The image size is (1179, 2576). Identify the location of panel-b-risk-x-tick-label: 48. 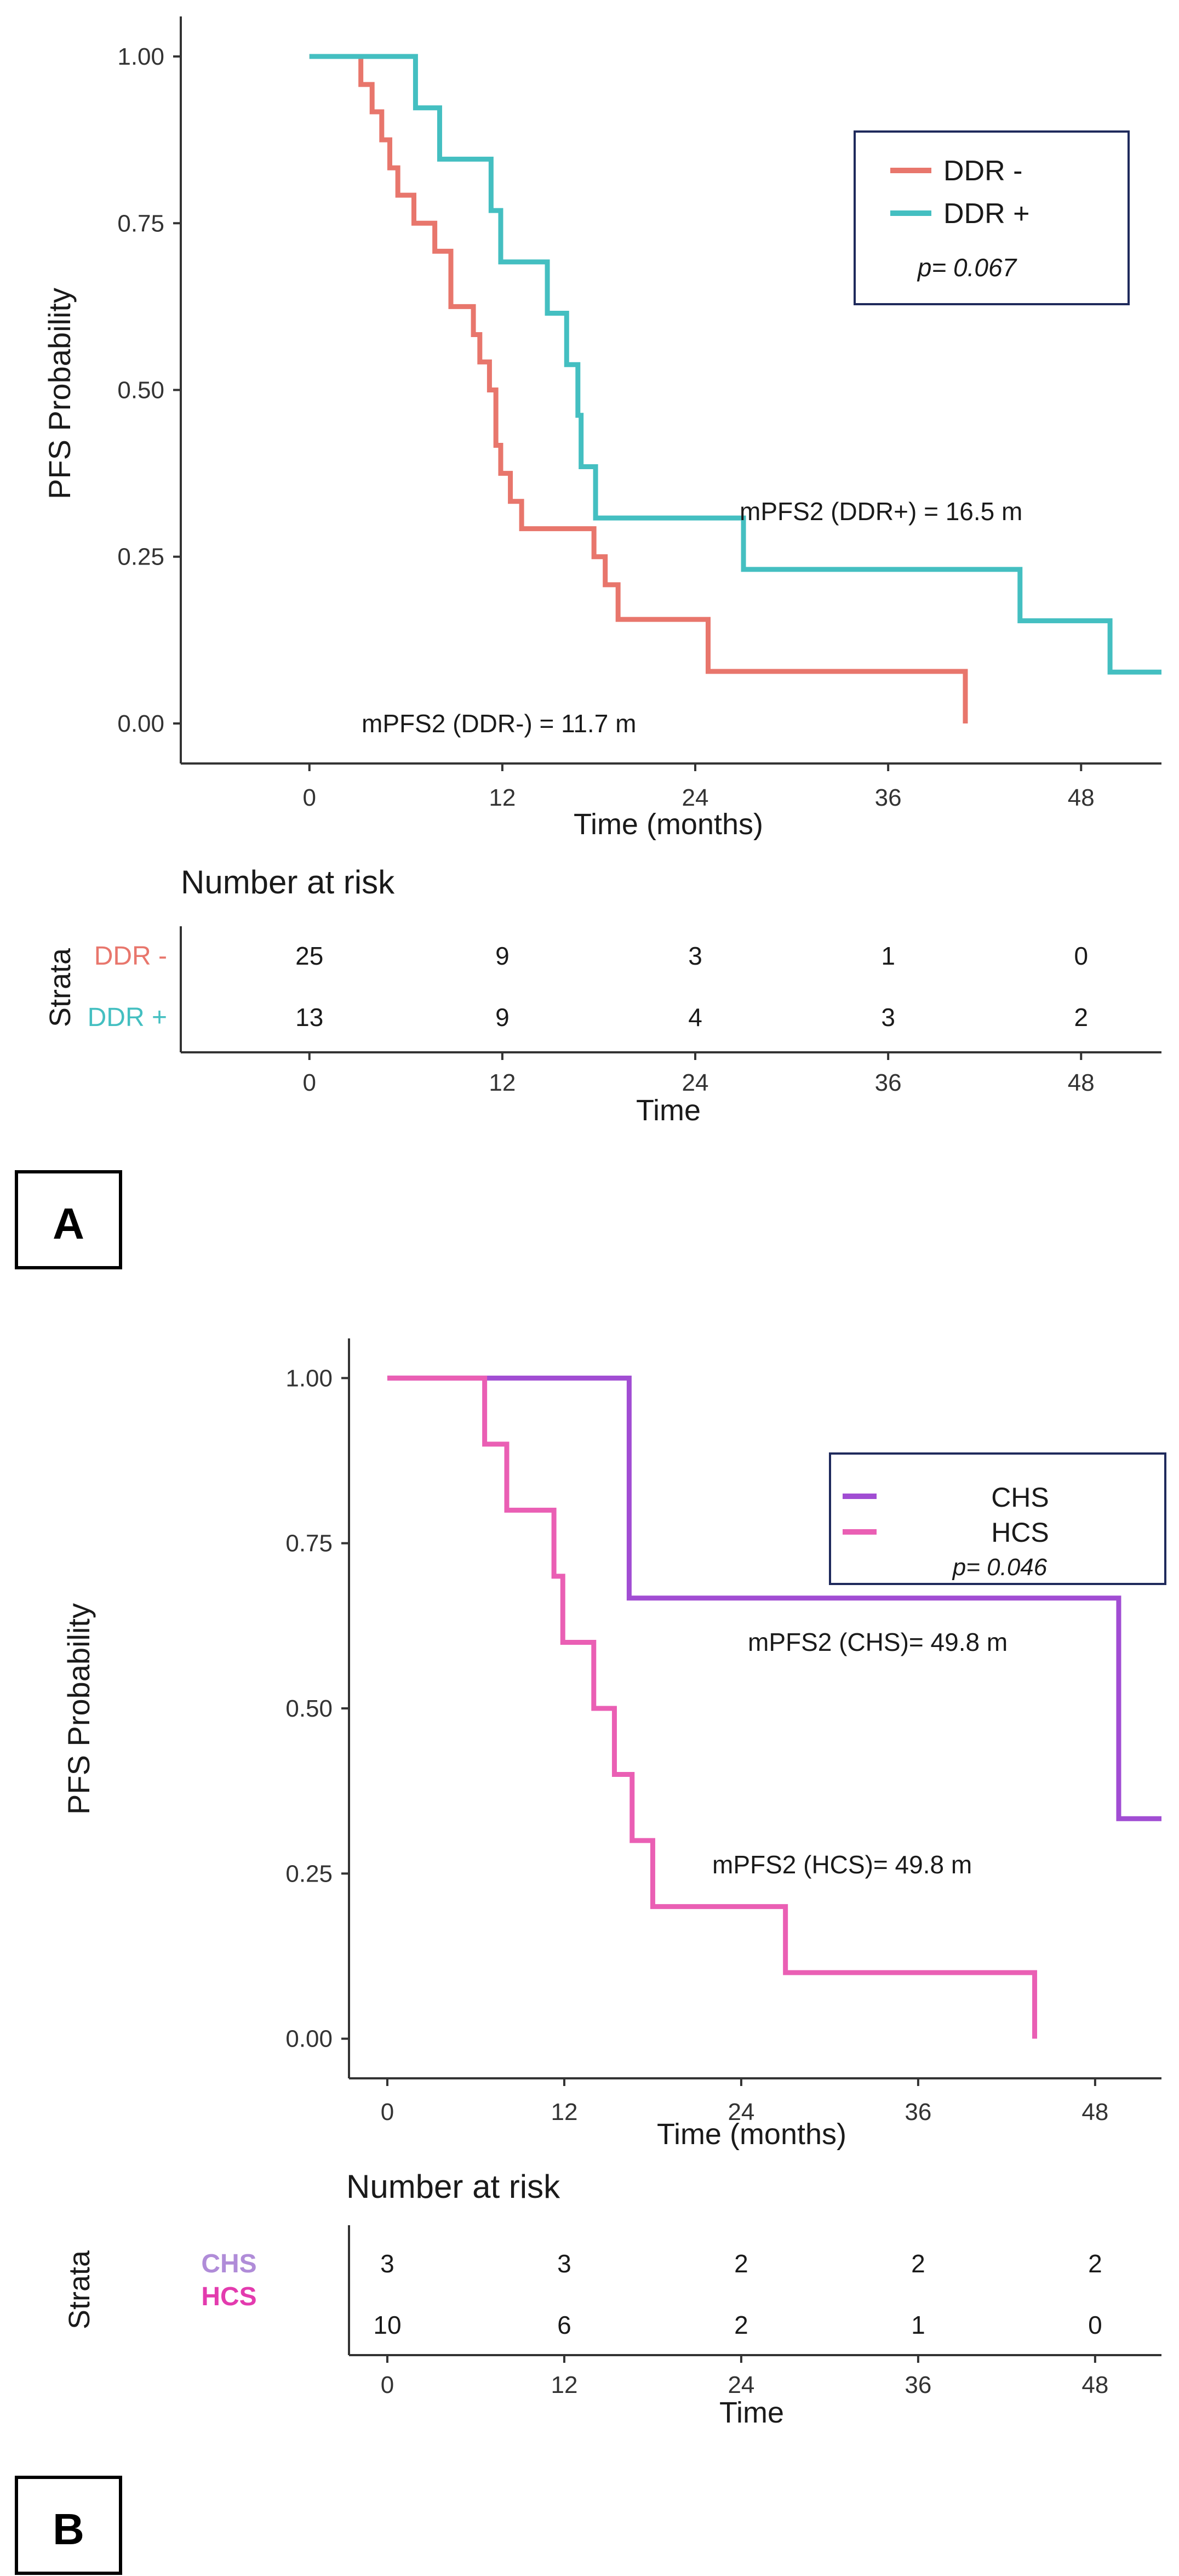
(1094, 2385).